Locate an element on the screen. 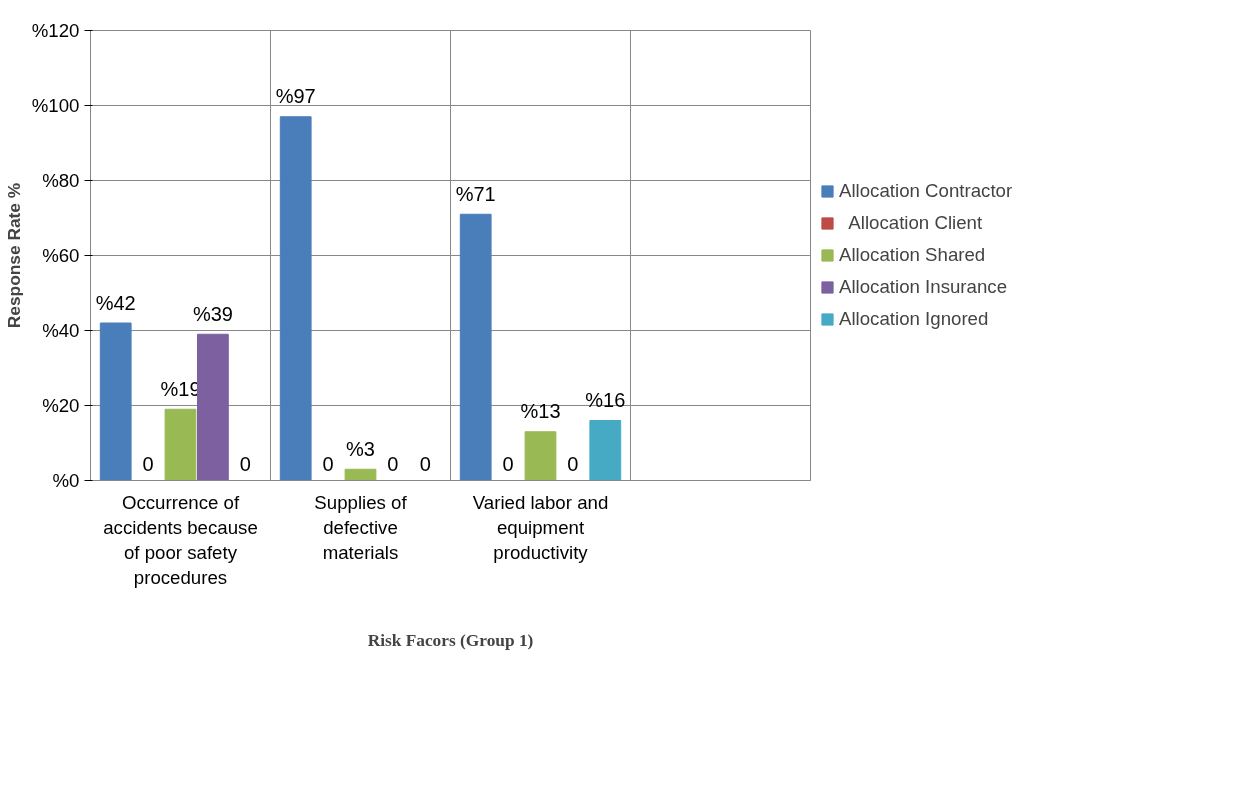  y-tick-label: %100 is located at coordinates (55, 105).